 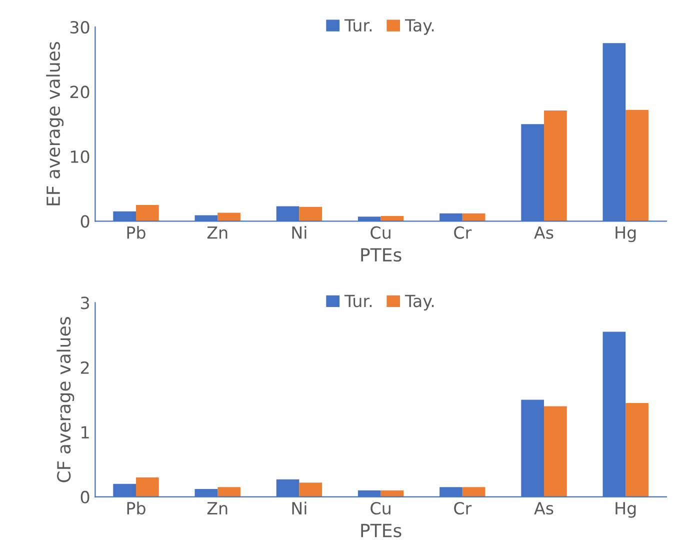 I want to click on y-tick-label: 30, so click(x=80, y=27).